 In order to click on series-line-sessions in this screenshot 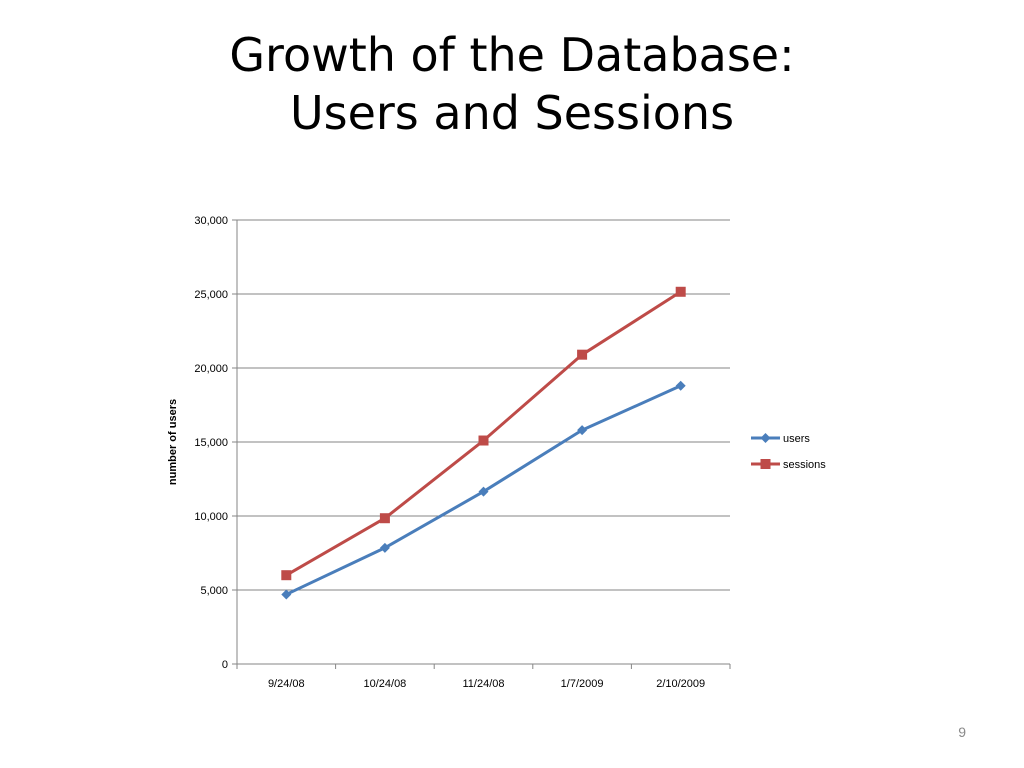, I will do `click(483, 433)`.